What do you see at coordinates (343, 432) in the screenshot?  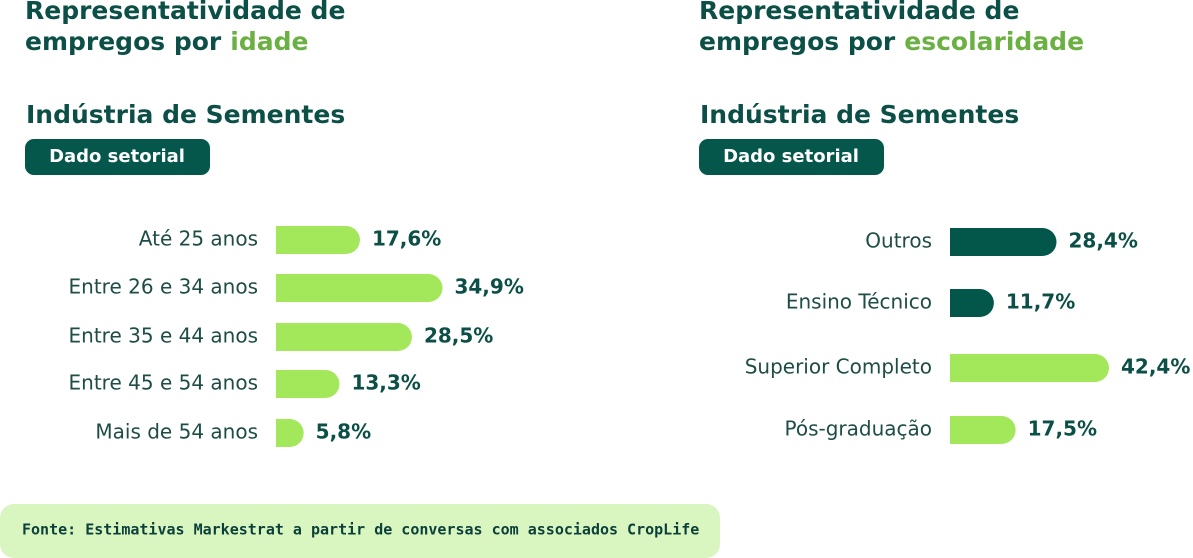 I see `value-label: 5,8%` at bounding box center [343, 432].